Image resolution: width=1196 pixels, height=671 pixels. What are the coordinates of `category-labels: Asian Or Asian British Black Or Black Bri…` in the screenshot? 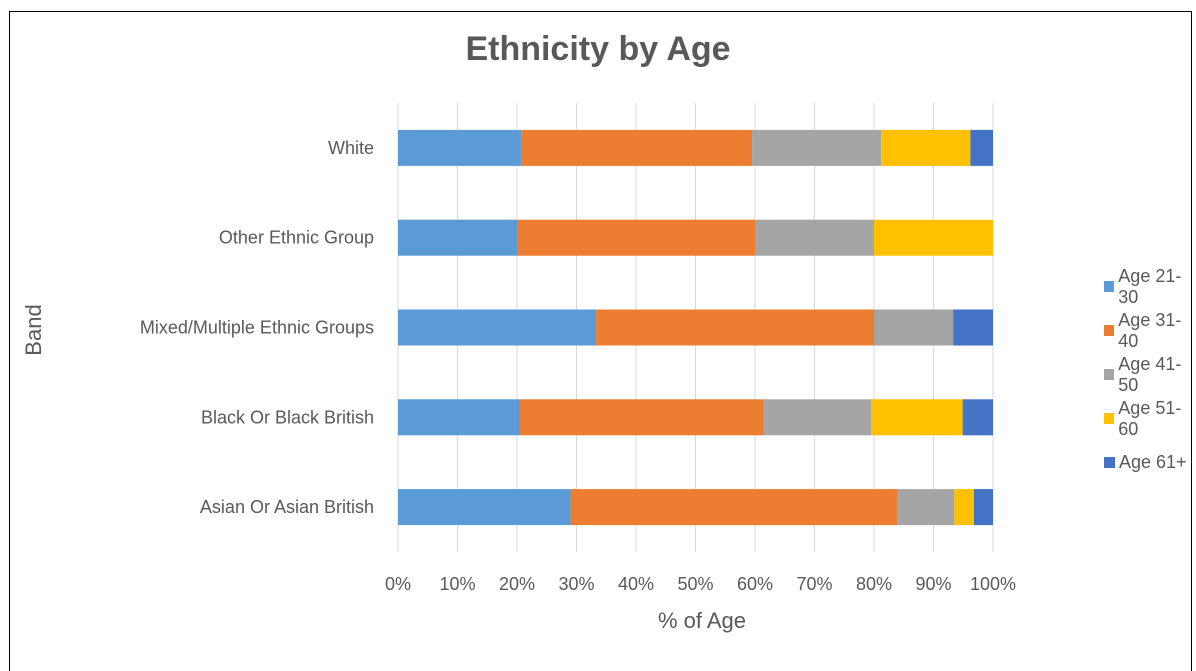 It's located at (257, 327).